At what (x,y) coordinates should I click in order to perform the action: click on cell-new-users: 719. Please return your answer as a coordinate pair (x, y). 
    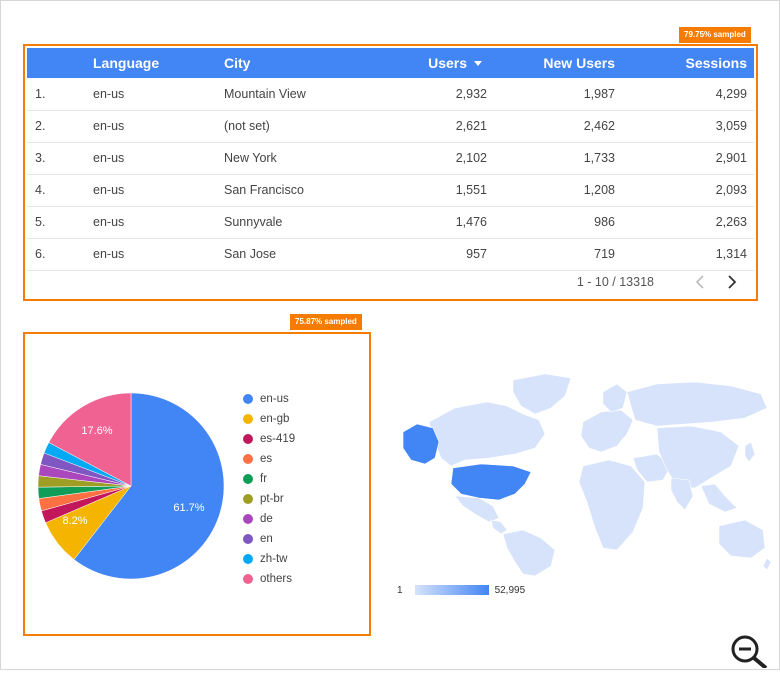
    Looking at the image, I should click on (604, 254).